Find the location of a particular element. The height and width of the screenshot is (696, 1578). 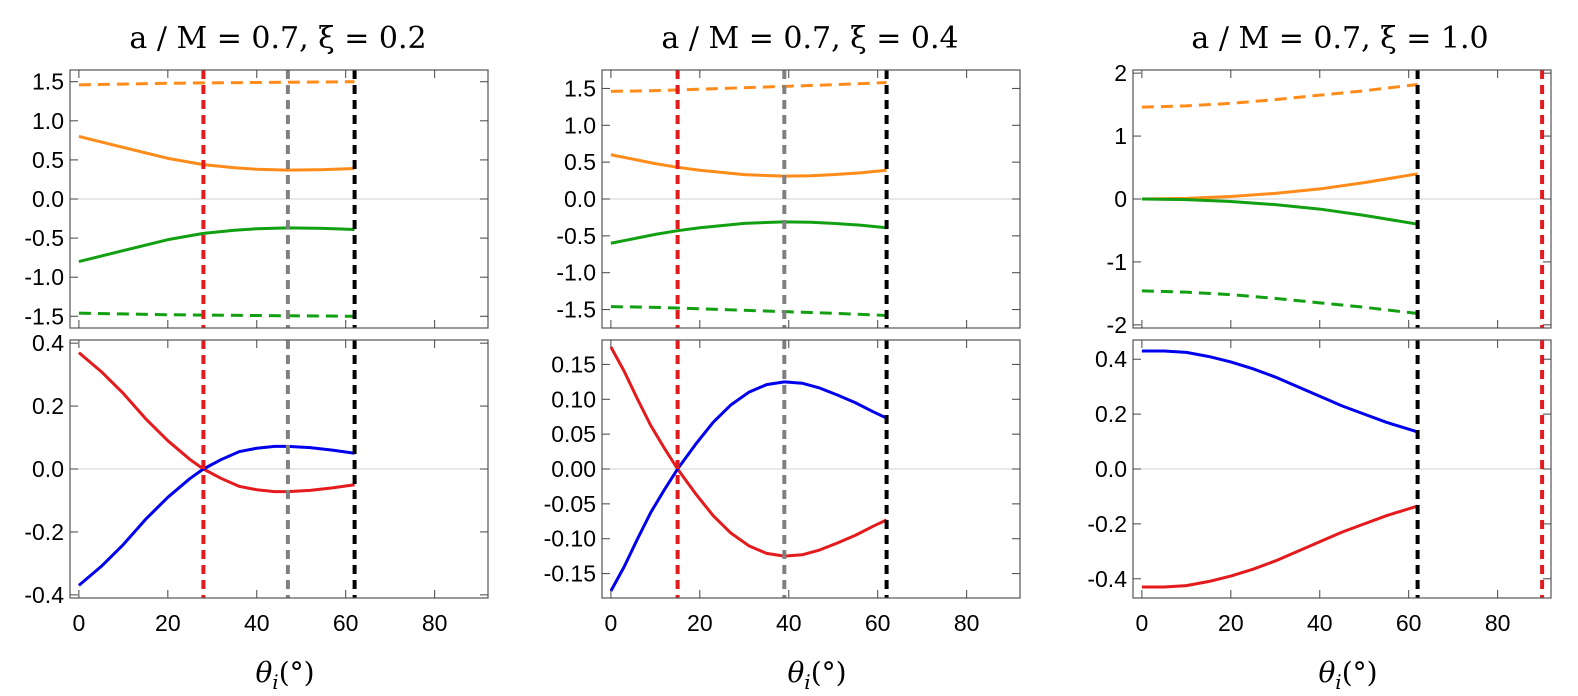

y-tick-label: -1 is located at coordinates (1117, 262).